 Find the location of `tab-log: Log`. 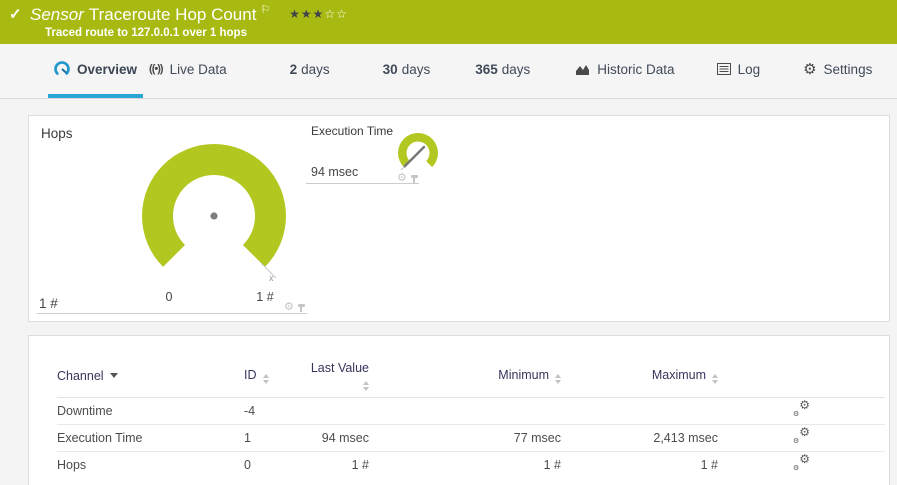

tab-log: Log is located at coordinates (739, 71).